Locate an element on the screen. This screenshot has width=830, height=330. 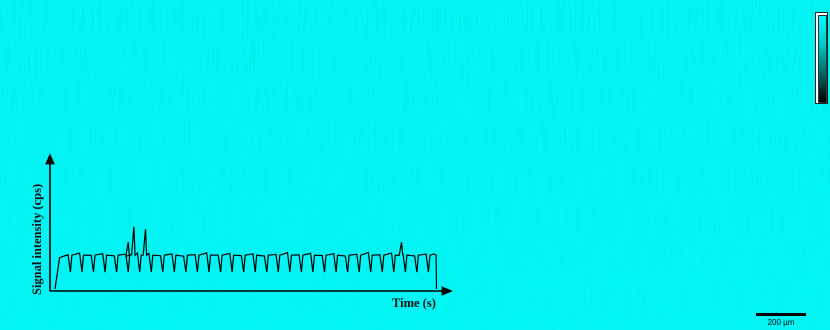
colorbar-gradient is located at coordinates (822, 59).